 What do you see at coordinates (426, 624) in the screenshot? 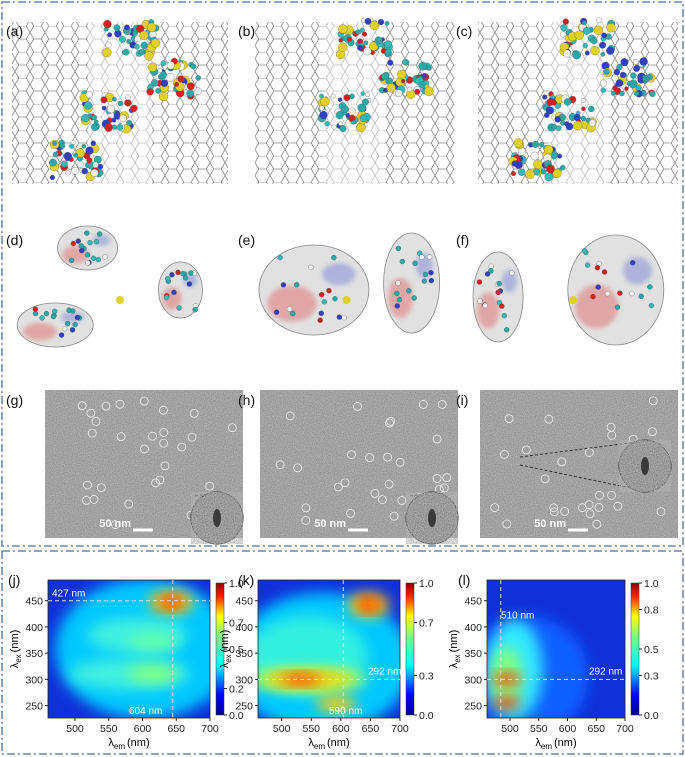
I see `colorbar-tick-label: 0.7` at bounding box center [426, 624].